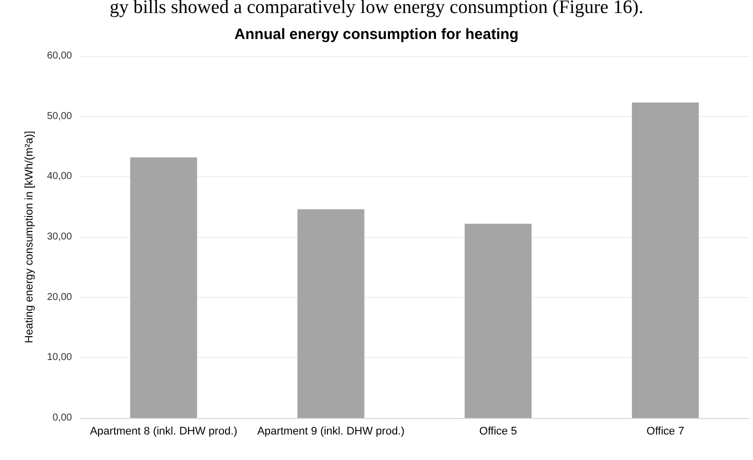  I want to click on y-tick-label: 30,00, so click(59, 237).